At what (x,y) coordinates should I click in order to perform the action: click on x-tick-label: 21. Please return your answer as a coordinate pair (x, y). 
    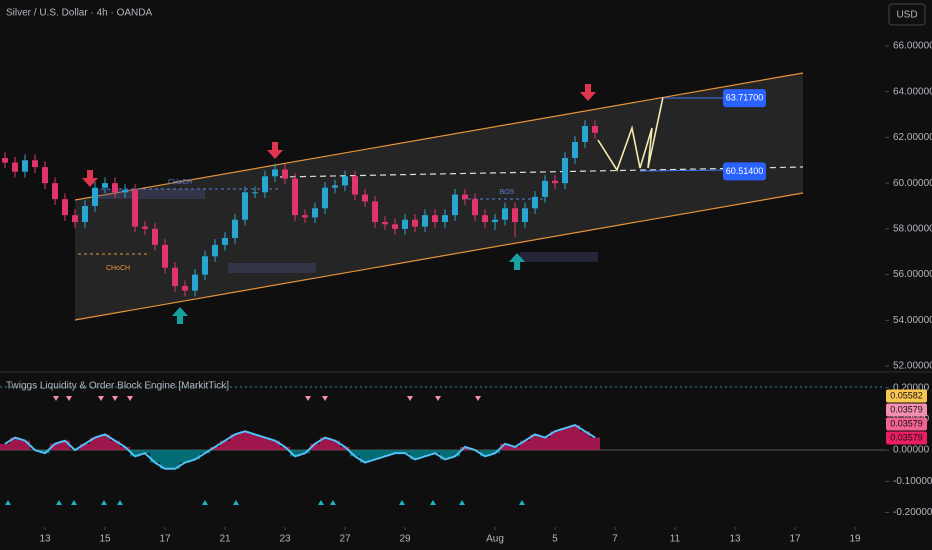
    Looking at the image, I should click on (225, 539).